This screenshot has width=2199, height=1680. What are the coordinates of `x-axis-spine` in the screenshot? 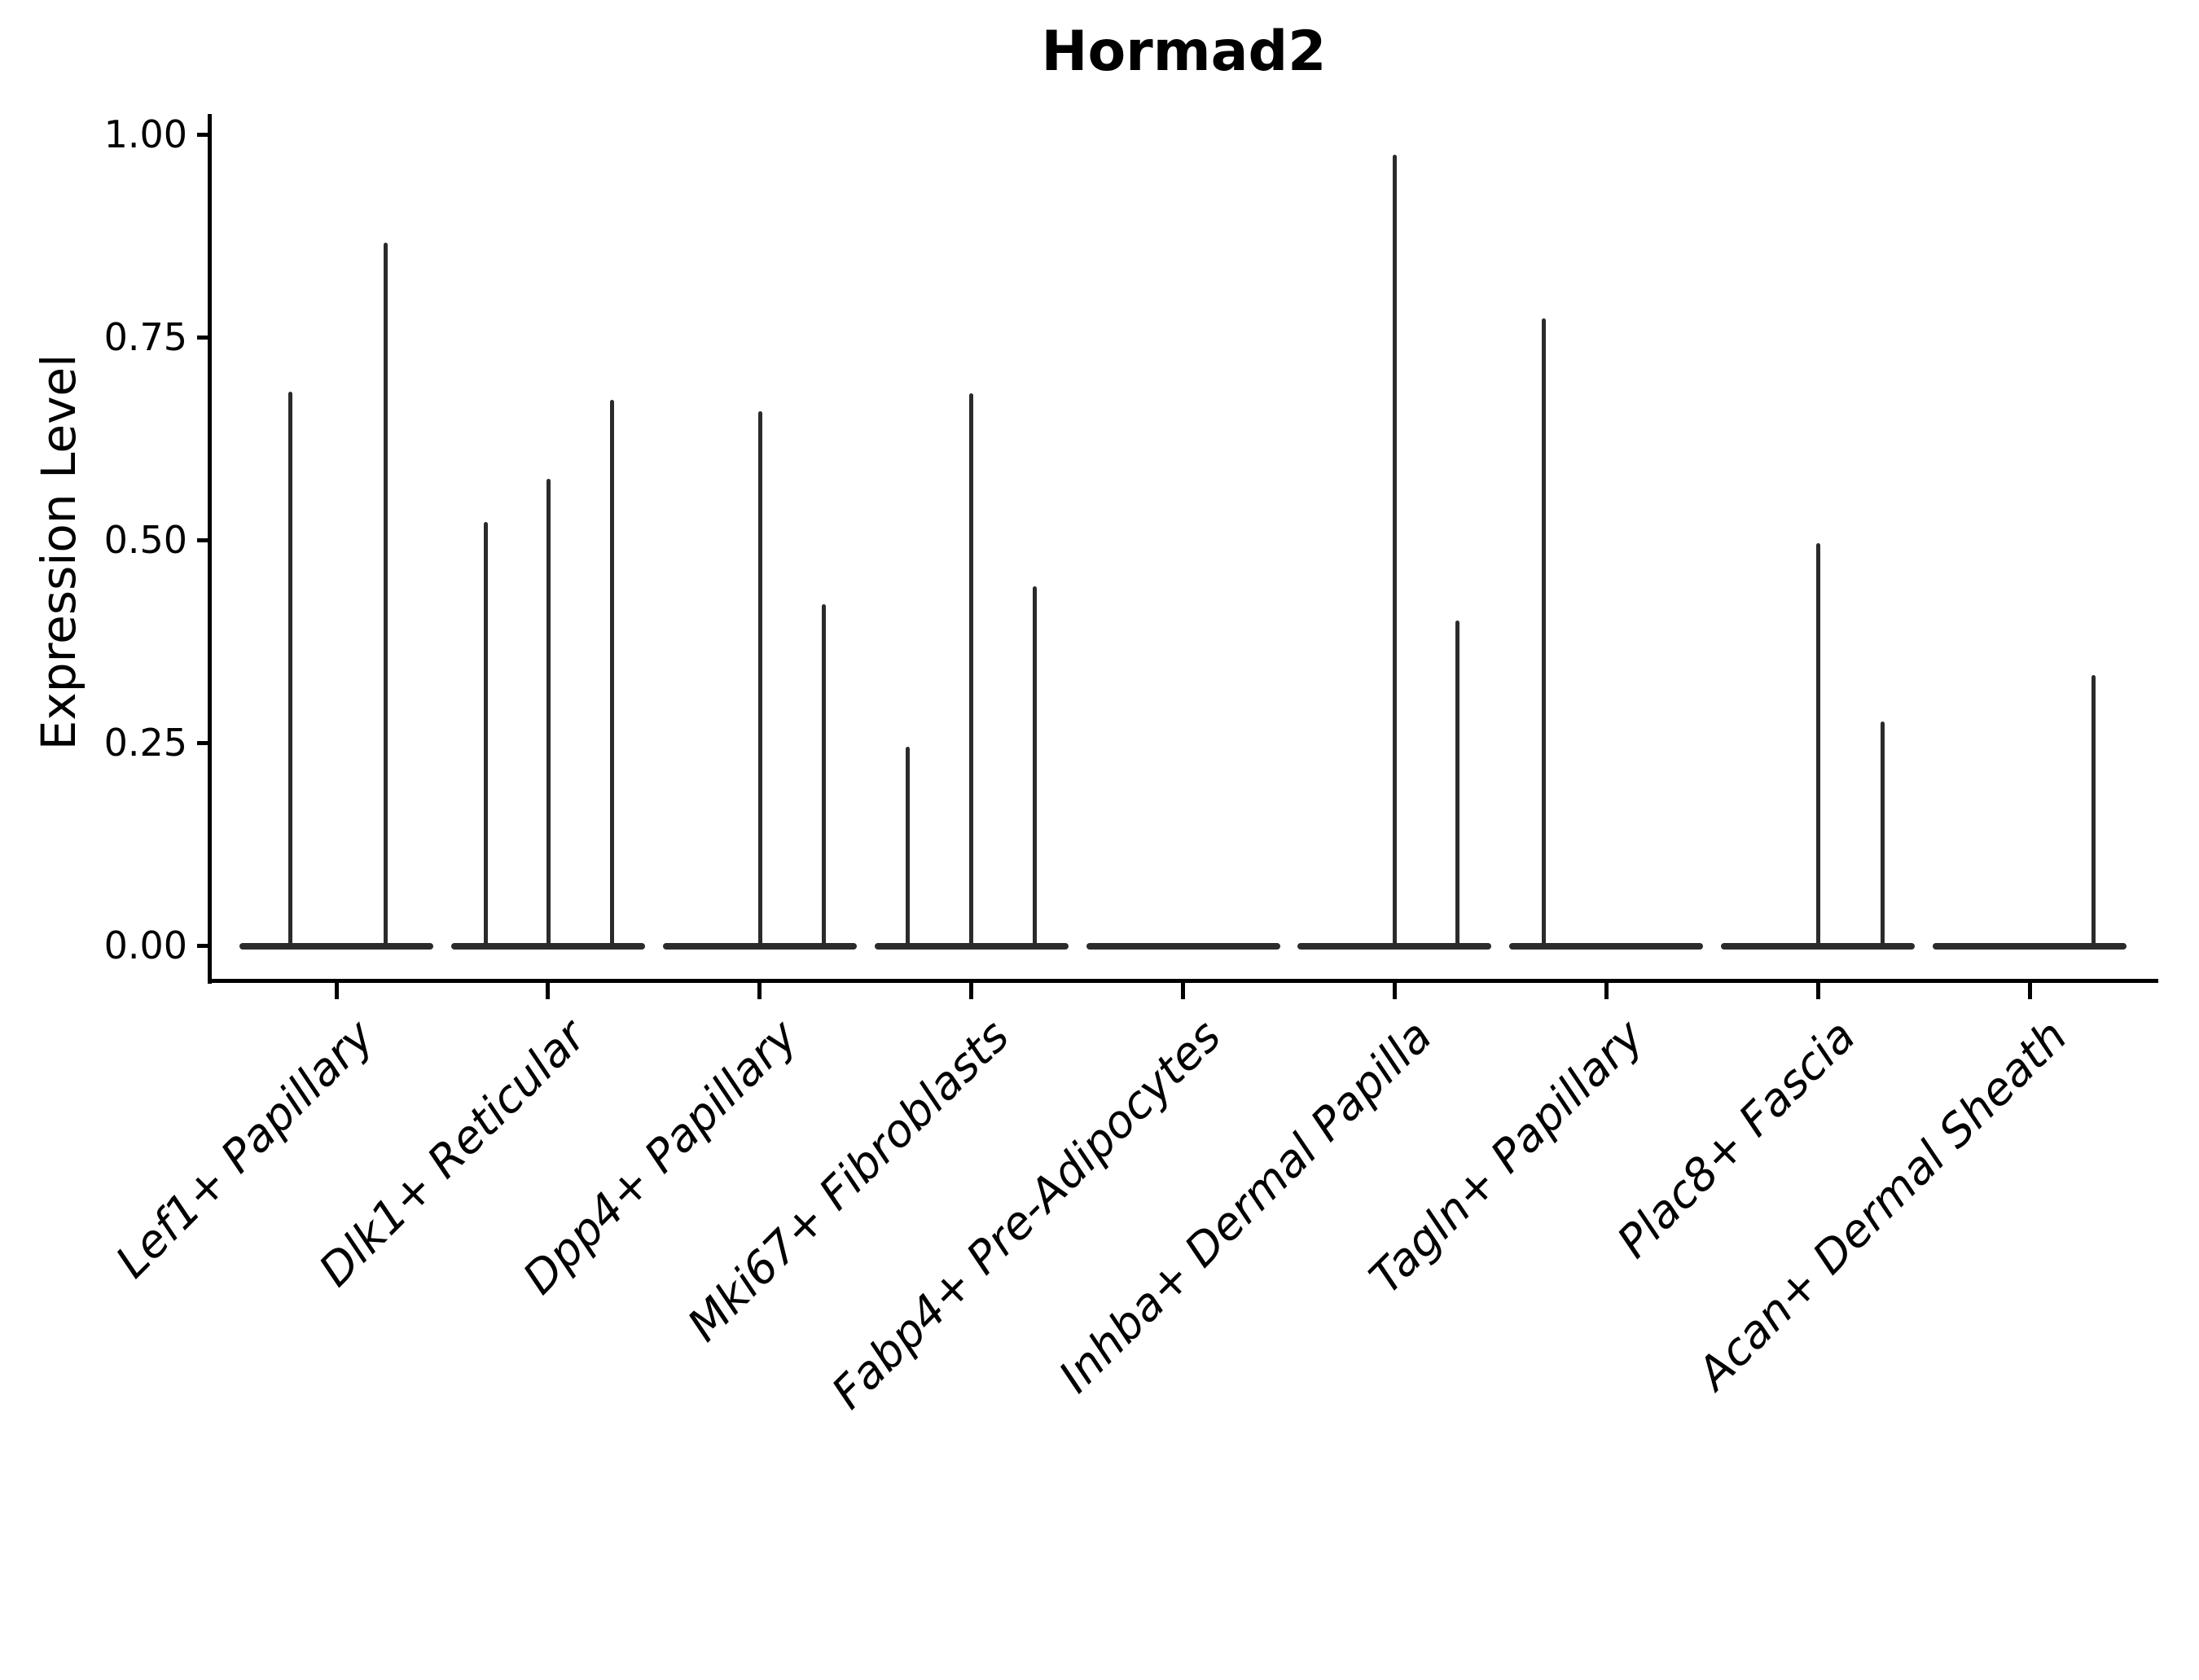 It's located at (1183, 981).